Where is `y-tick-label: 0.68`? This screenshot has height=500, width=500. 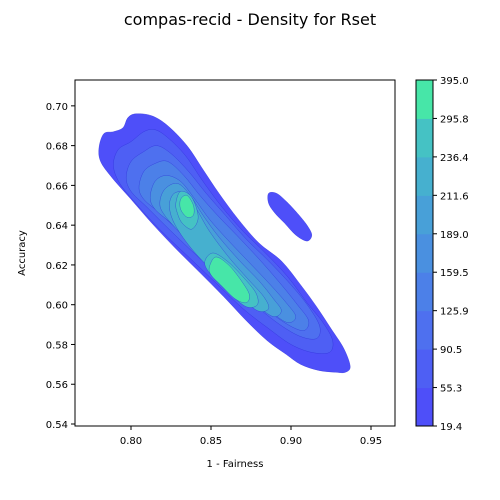
y-tick-label: 0.68 is located at coordinates (57, 147).